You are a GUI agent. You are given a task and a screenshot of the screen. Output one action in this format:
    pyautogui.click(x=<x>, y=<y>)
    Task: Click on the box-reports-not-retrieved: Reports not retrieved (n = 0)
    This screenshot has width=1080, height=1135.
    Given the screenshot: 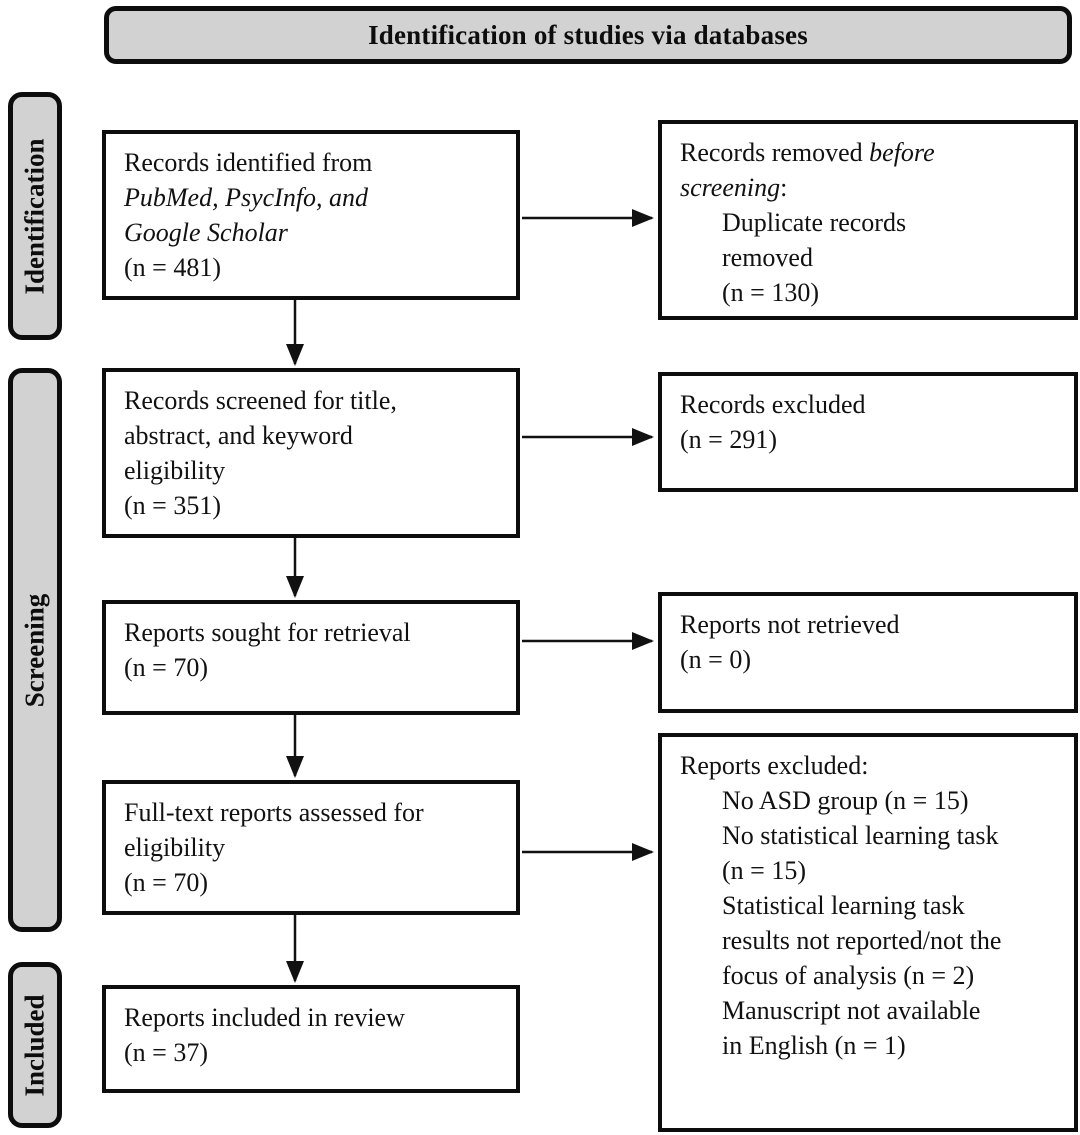 What is the action you would take?
    pyautogui.click(x=868, y=652)
    